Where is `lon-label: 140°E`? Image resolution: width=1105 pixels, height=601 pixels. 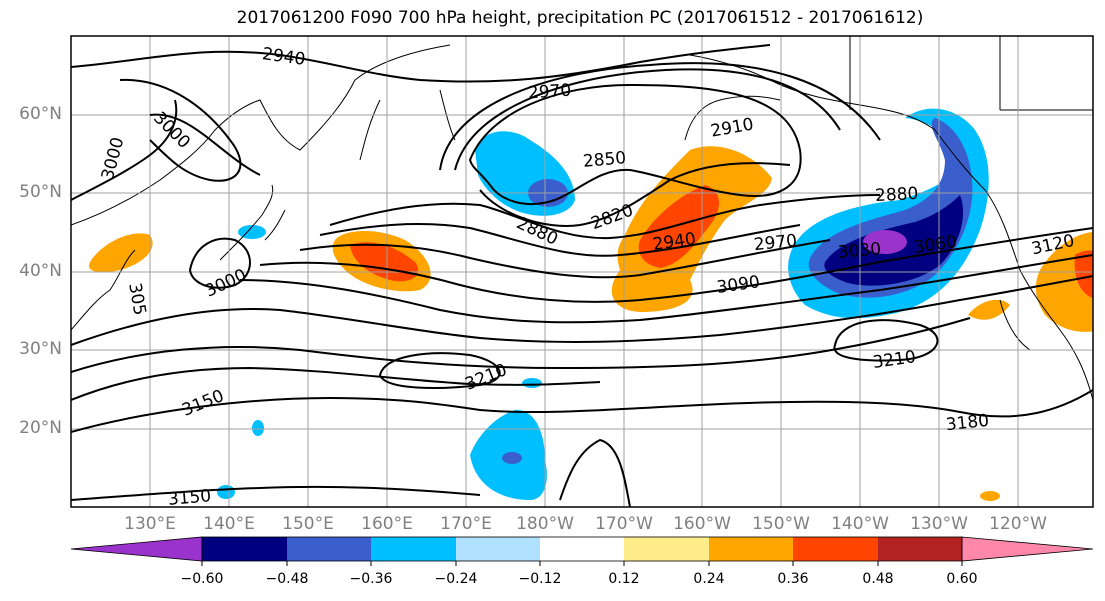 lon-label: 140°E is located at coordinates (229, 524).